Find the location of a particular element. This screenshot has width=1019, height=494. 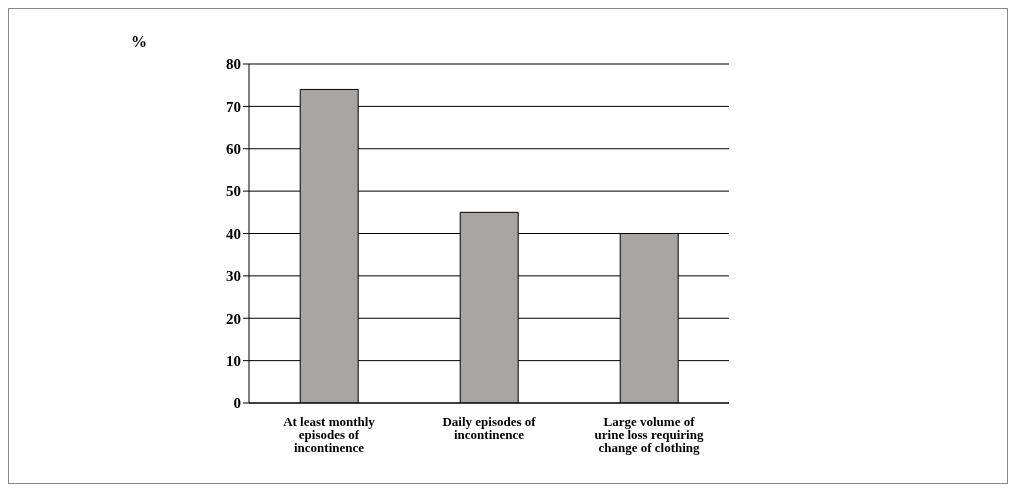

y-tick-label: 70 is located at coordinates (233, 106).